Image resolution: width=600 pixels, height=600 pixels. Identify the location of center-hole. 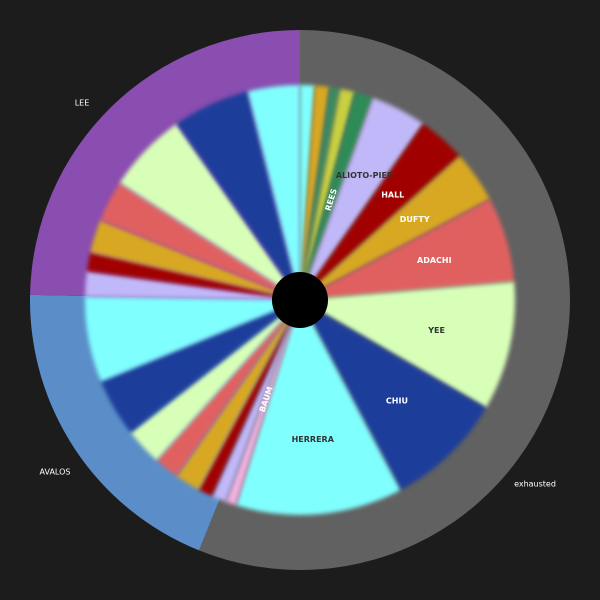
(300, 300).